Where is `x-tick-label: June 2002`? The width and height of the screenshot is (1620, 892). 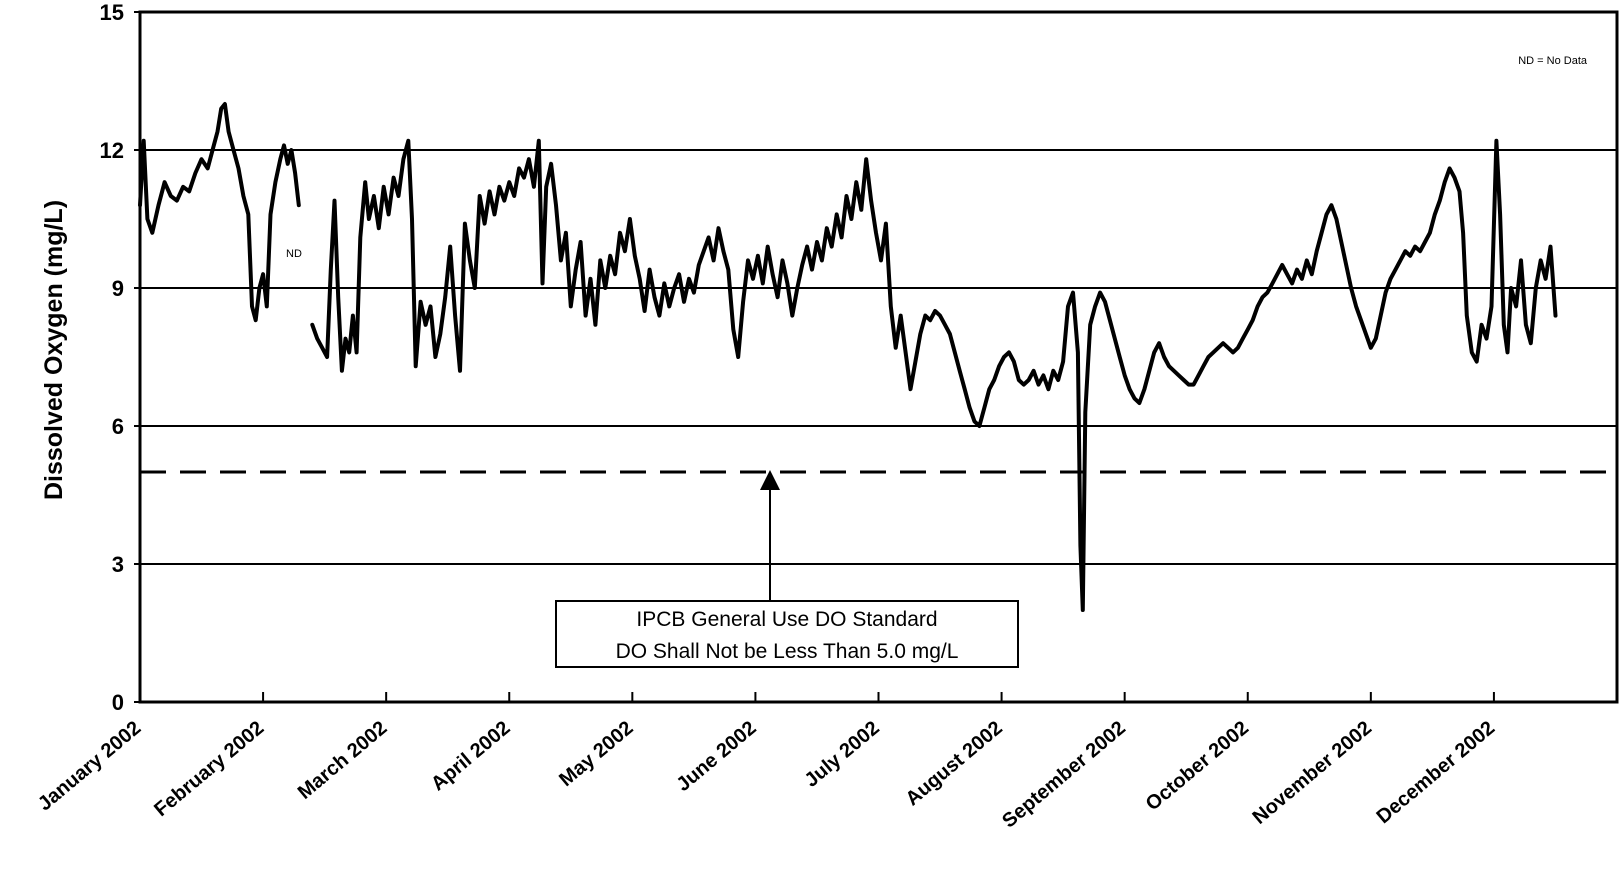
x-tick-label: June 2002 is located at coordinates (716, 756).